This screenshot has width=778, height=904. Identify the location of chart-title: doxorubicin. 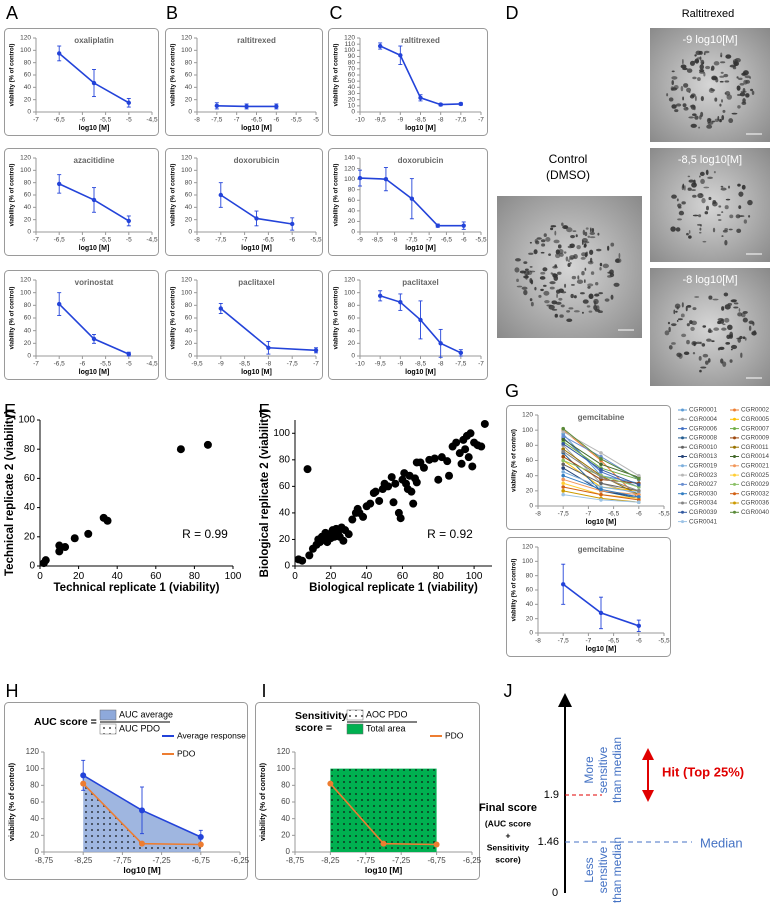
(421, 160).